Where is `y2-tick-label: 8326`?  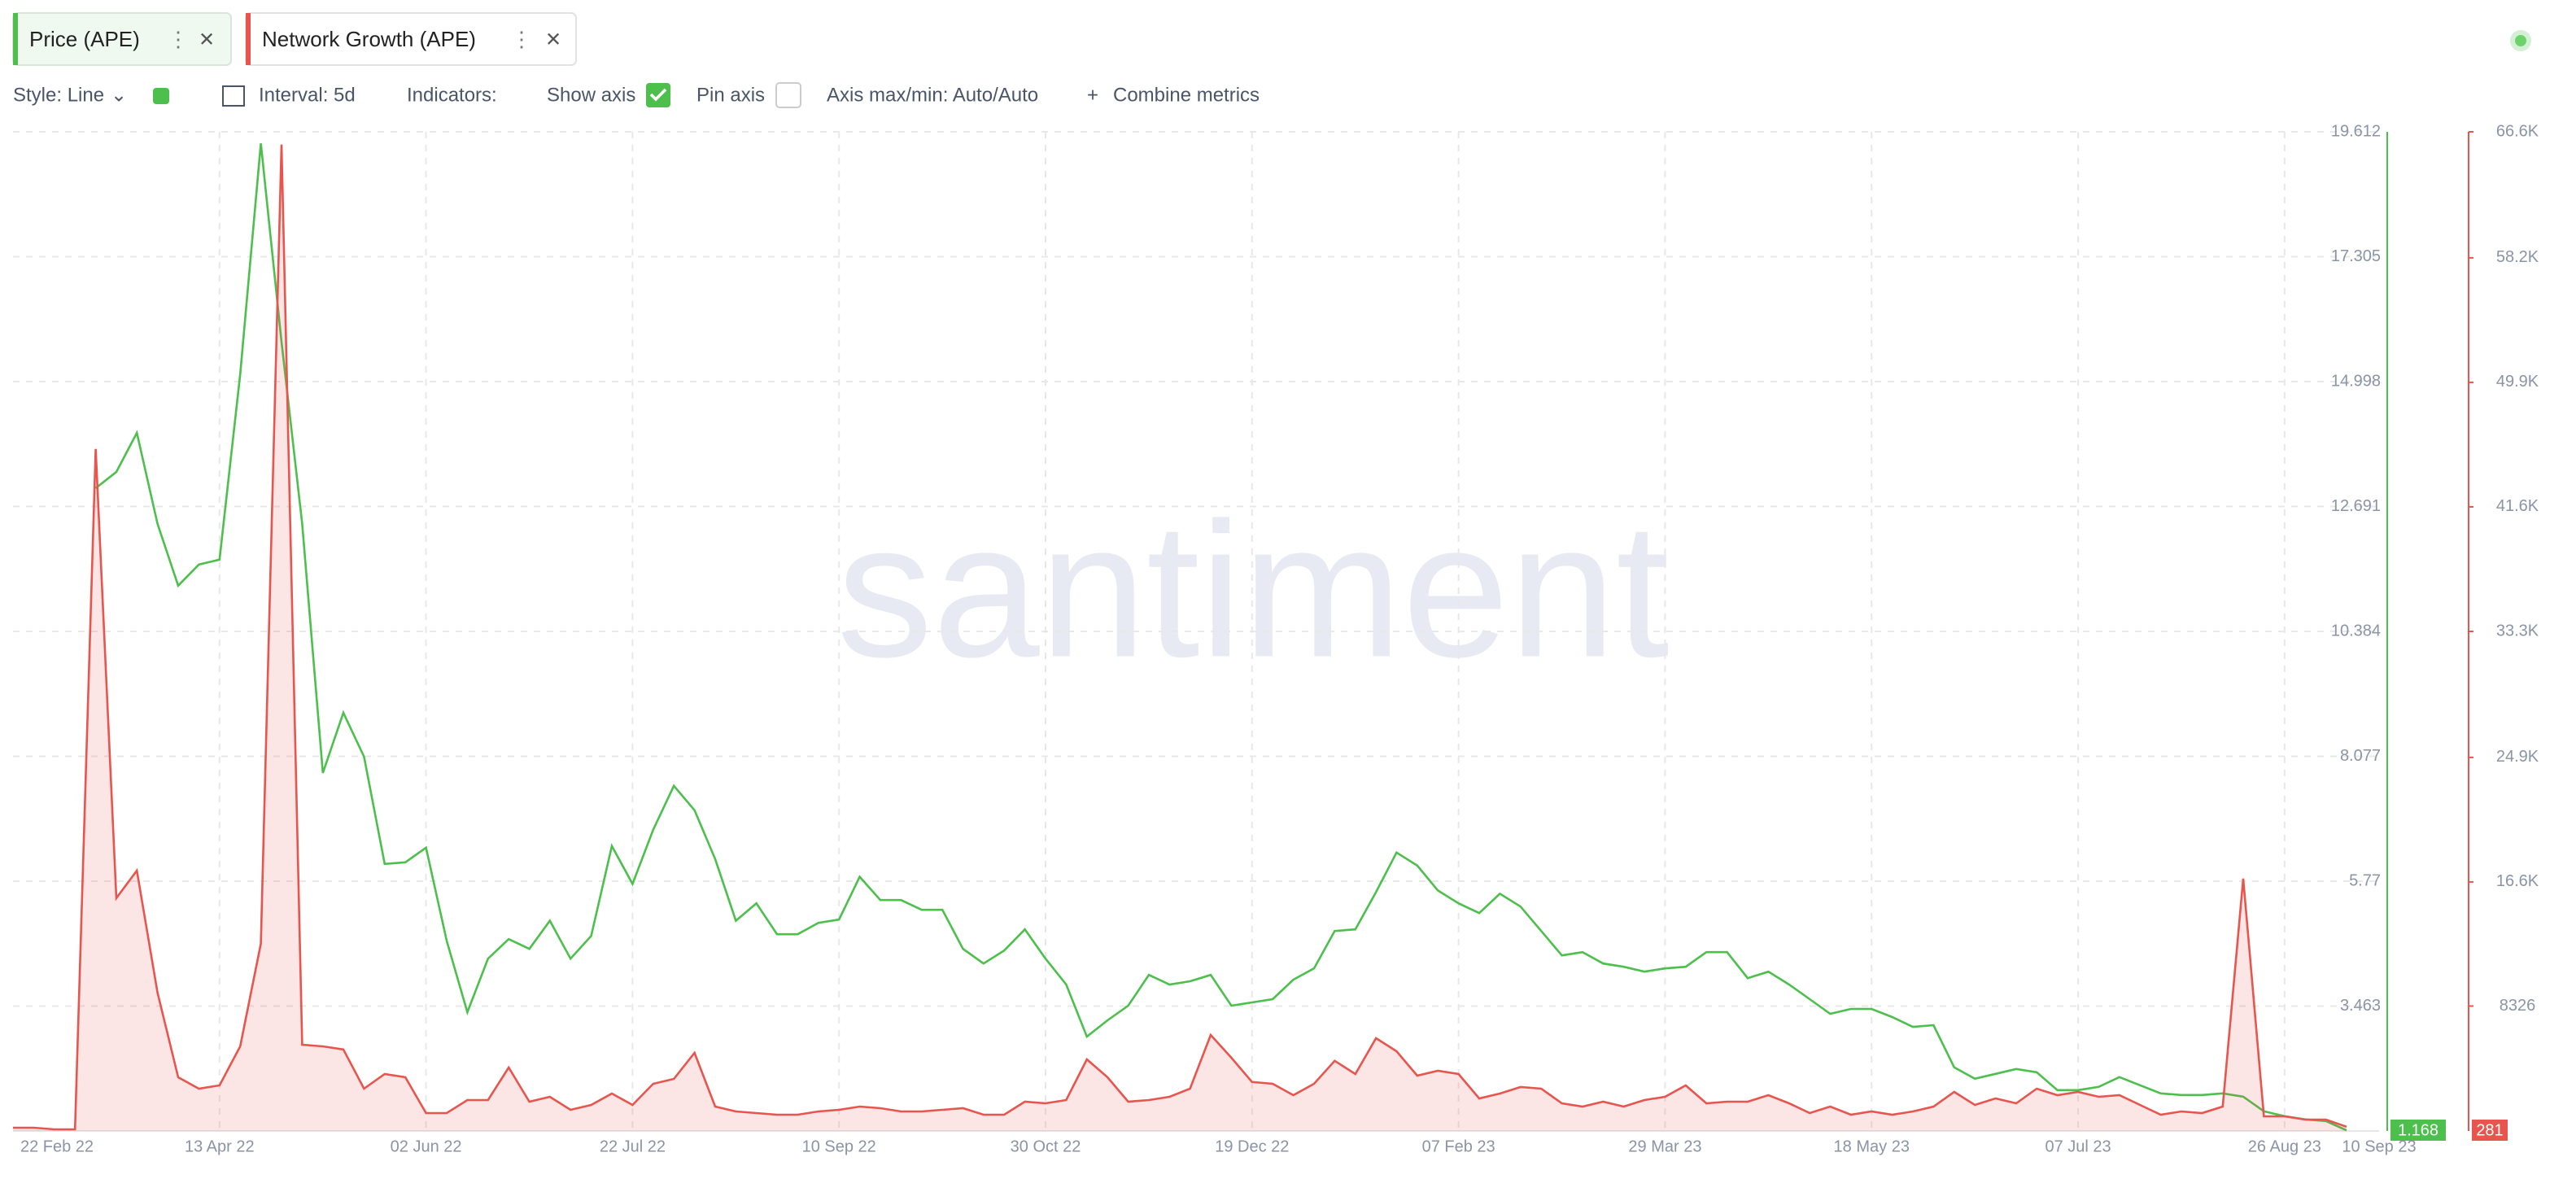
y2-tick-label: 8326 is located at coordinates (2518, 1006).